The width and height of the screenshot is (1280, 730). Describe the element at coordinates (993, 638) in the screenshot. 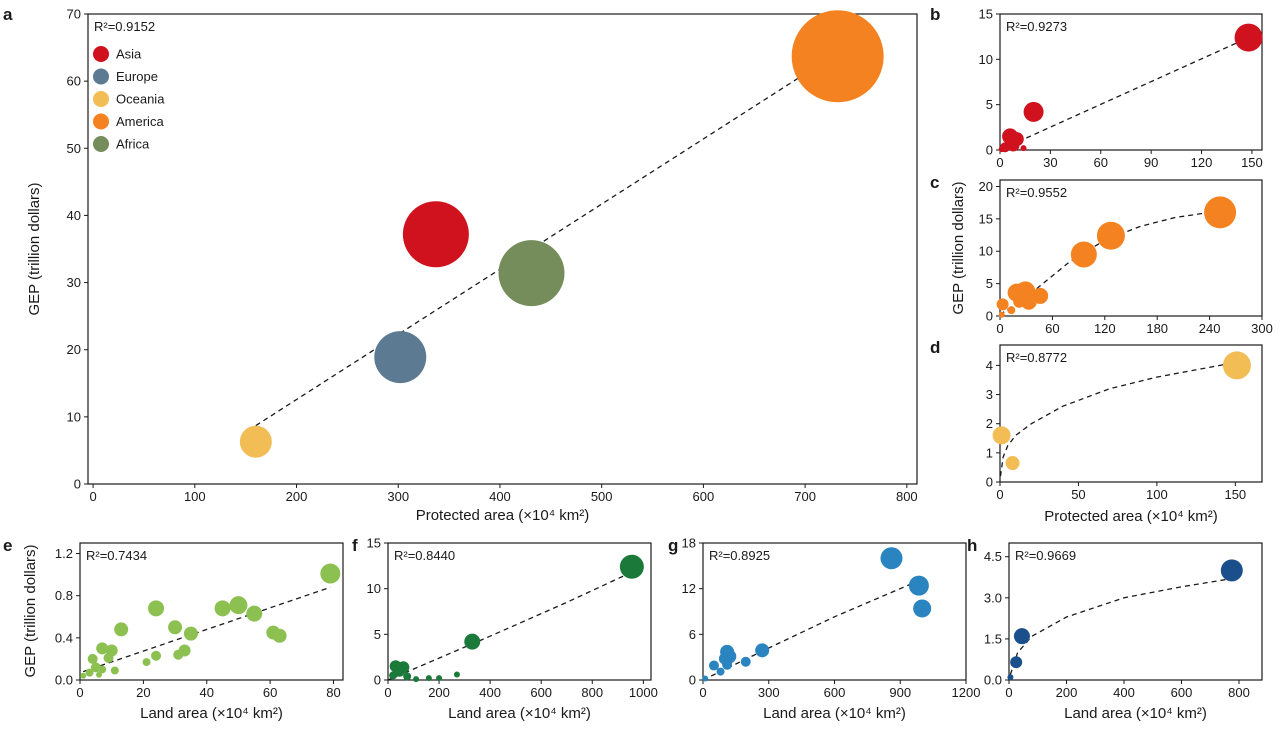

I see `y-tick-label: 1.5` at that location.